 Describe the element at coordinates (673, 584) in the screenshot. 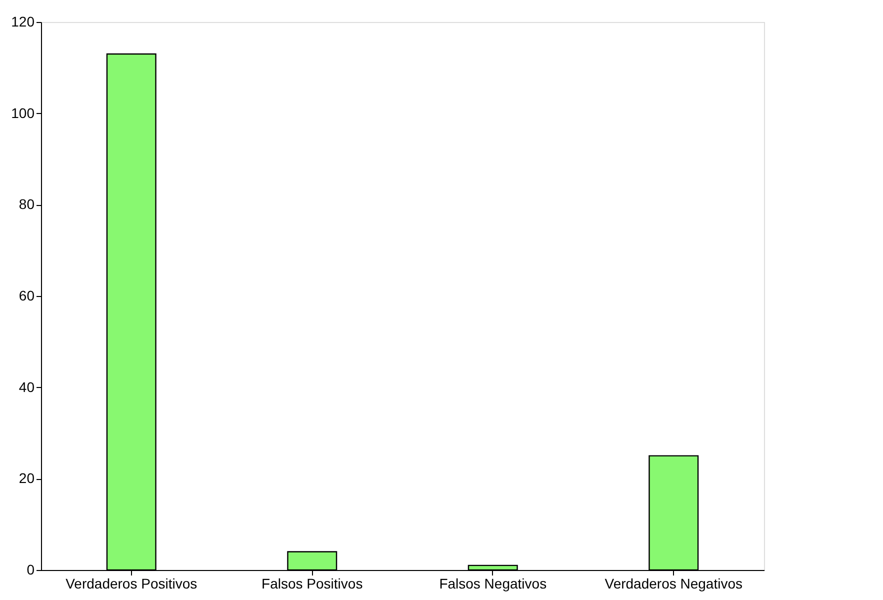

I see `x-tick-label: Verdaderos Negativos` at that location.